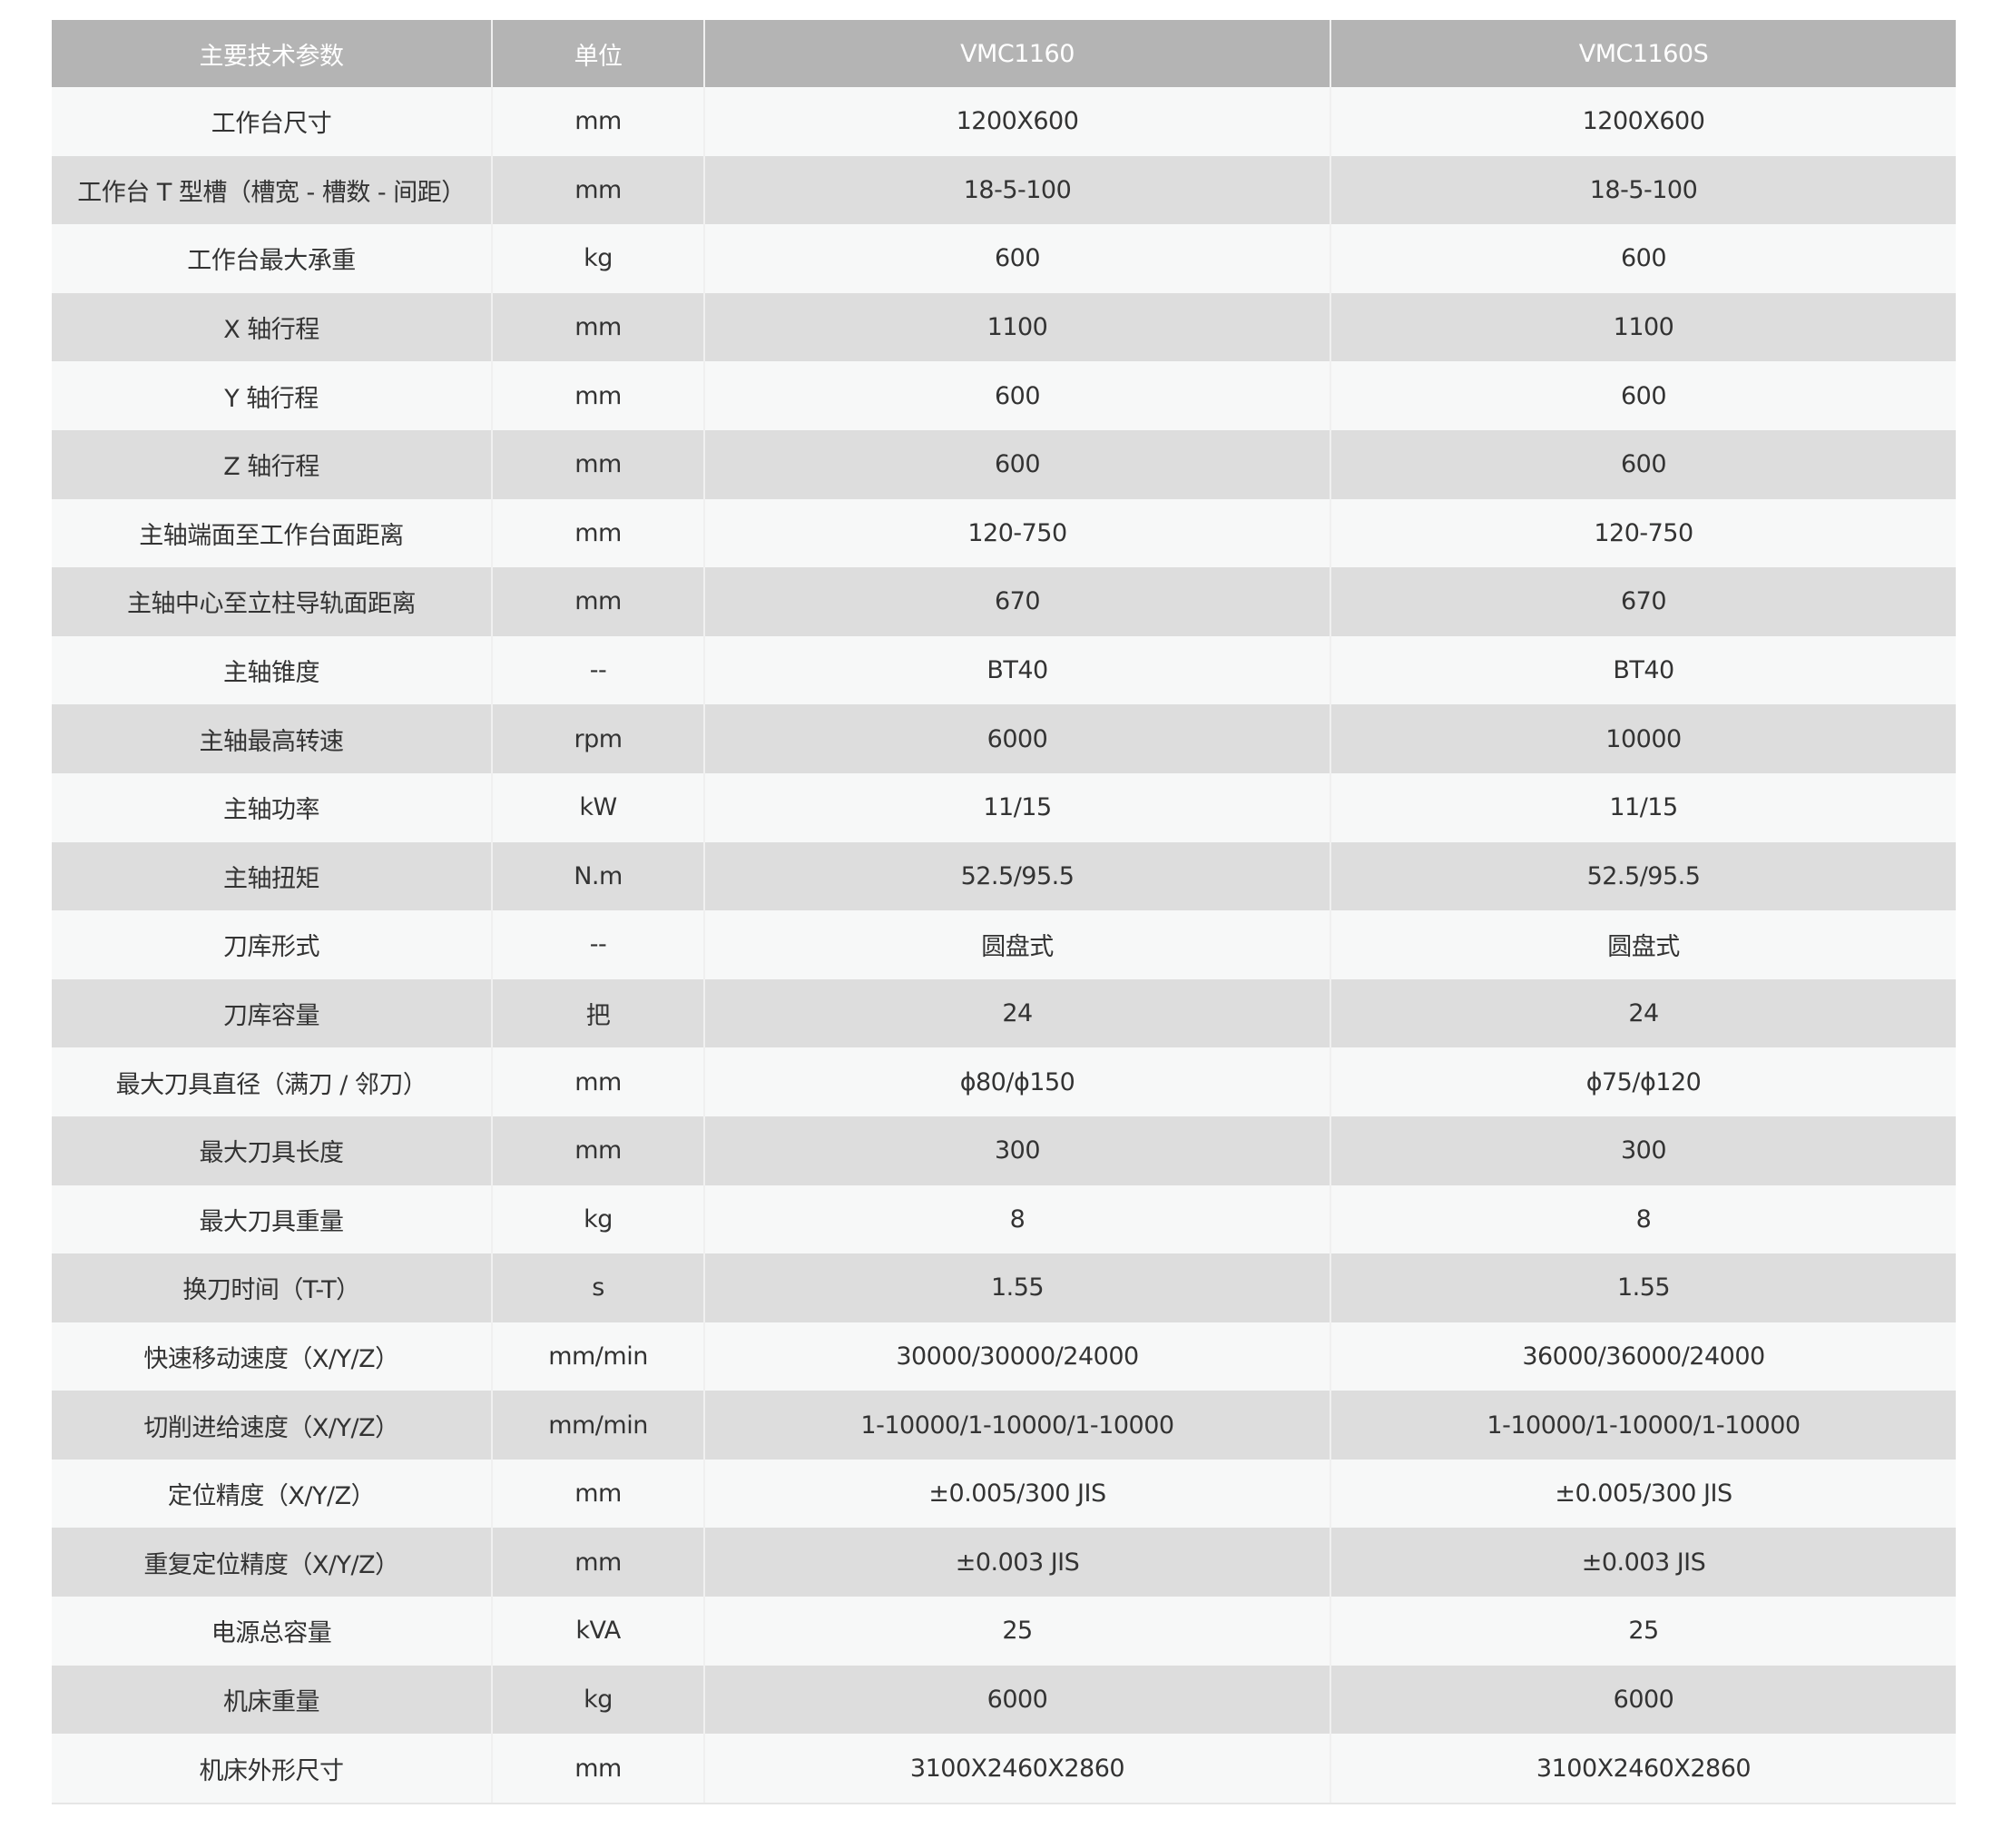 The image size is (2012, 1848). Describe the element at coordinates (1004, 1013) in the screenshot. I see `table-row: 刀库容量把 24 24` at that location.